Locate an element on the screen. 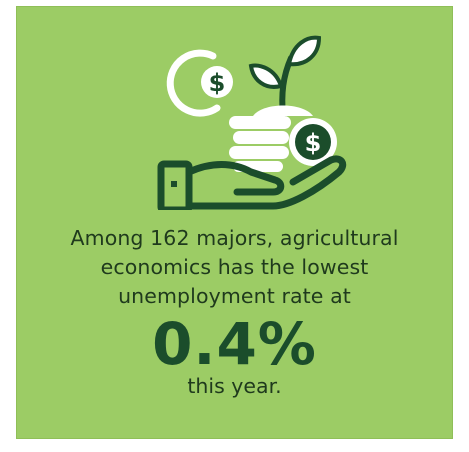 Image resolution: width=469 pixels, height=452 pixels. hand-icon is located at coordinates (252, 182).